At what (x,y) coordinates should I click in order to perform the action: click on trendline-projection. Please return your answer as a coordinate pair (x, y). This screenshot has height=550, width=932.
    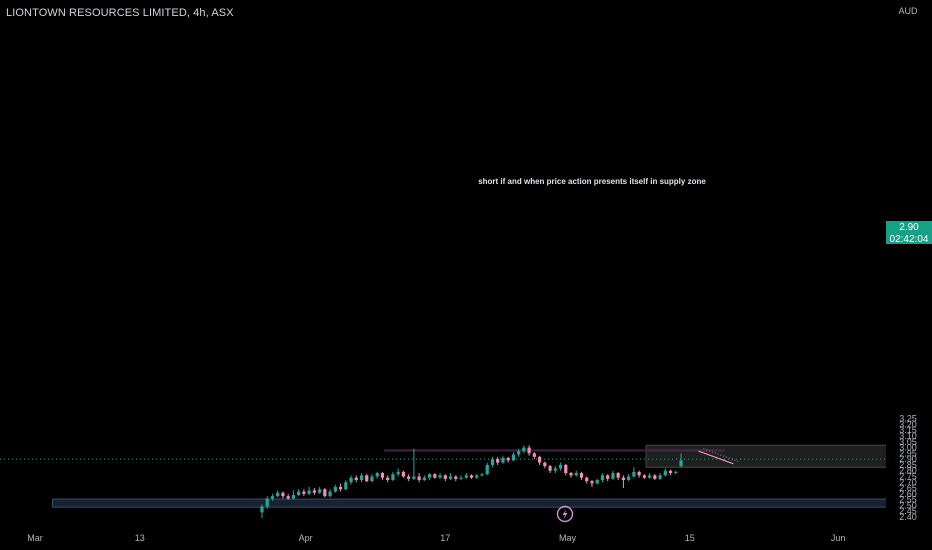
    Looking at the image, I should click on (721, 455).